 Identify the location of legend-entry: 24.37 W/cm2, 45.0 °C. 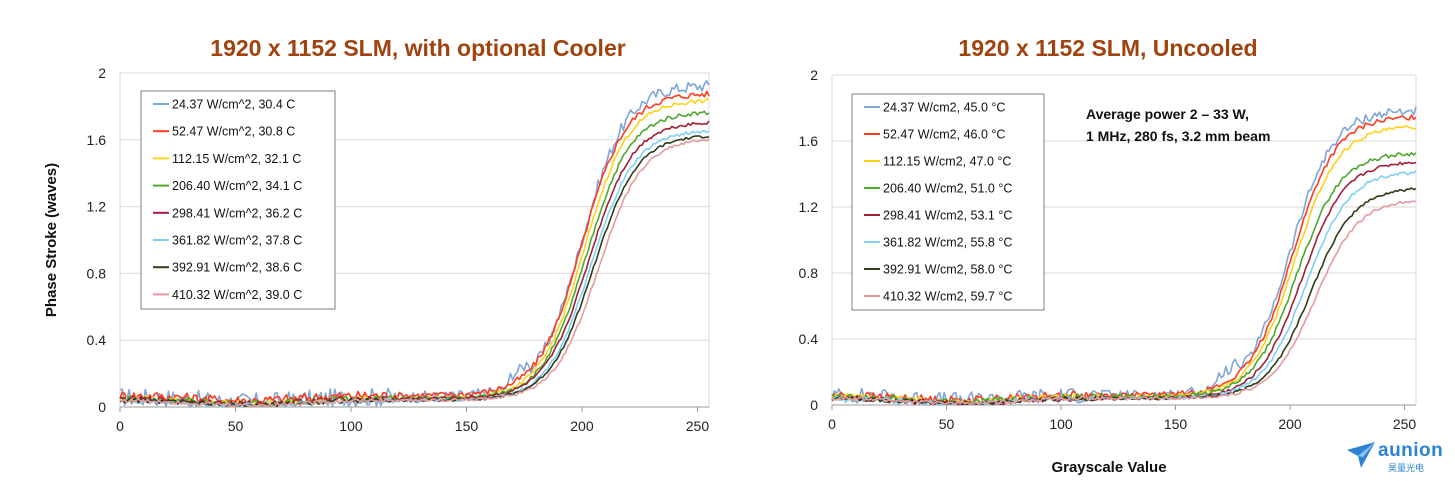
(944, 108).